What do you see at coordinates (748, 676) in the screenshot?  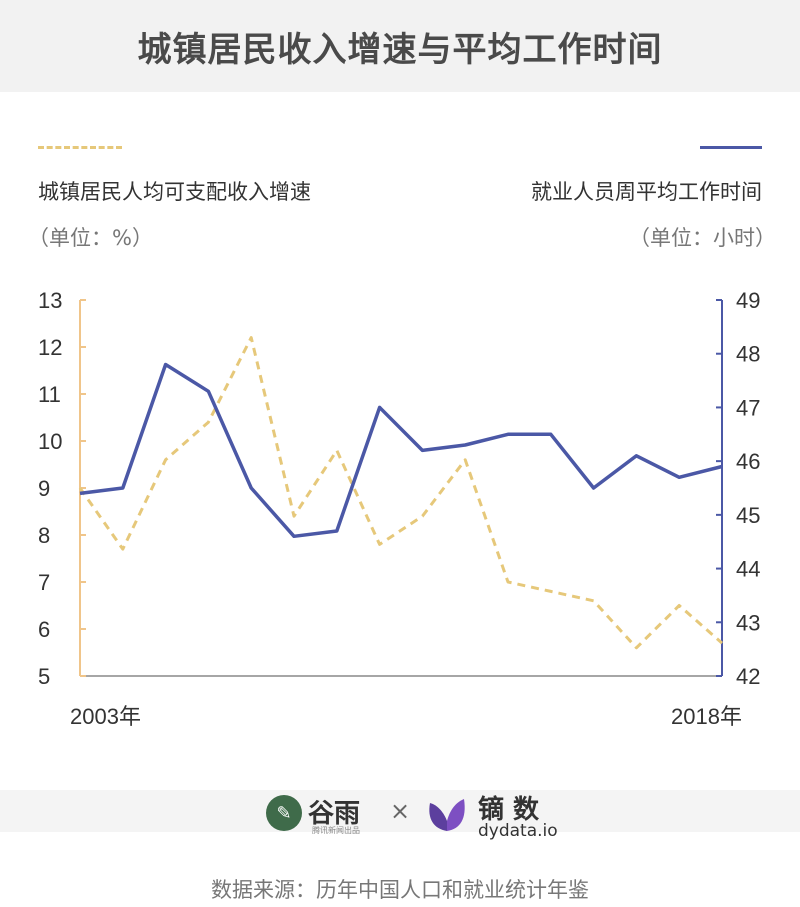 I see `right-tick-label: 42` at bounding box center [748, 676].